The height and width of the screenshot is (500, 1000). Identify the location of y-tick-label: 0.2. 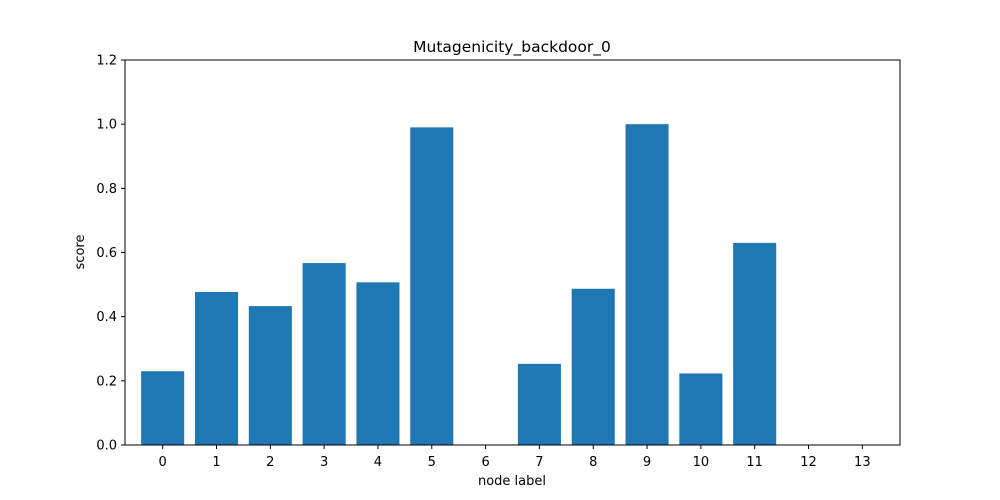
(106, 381).